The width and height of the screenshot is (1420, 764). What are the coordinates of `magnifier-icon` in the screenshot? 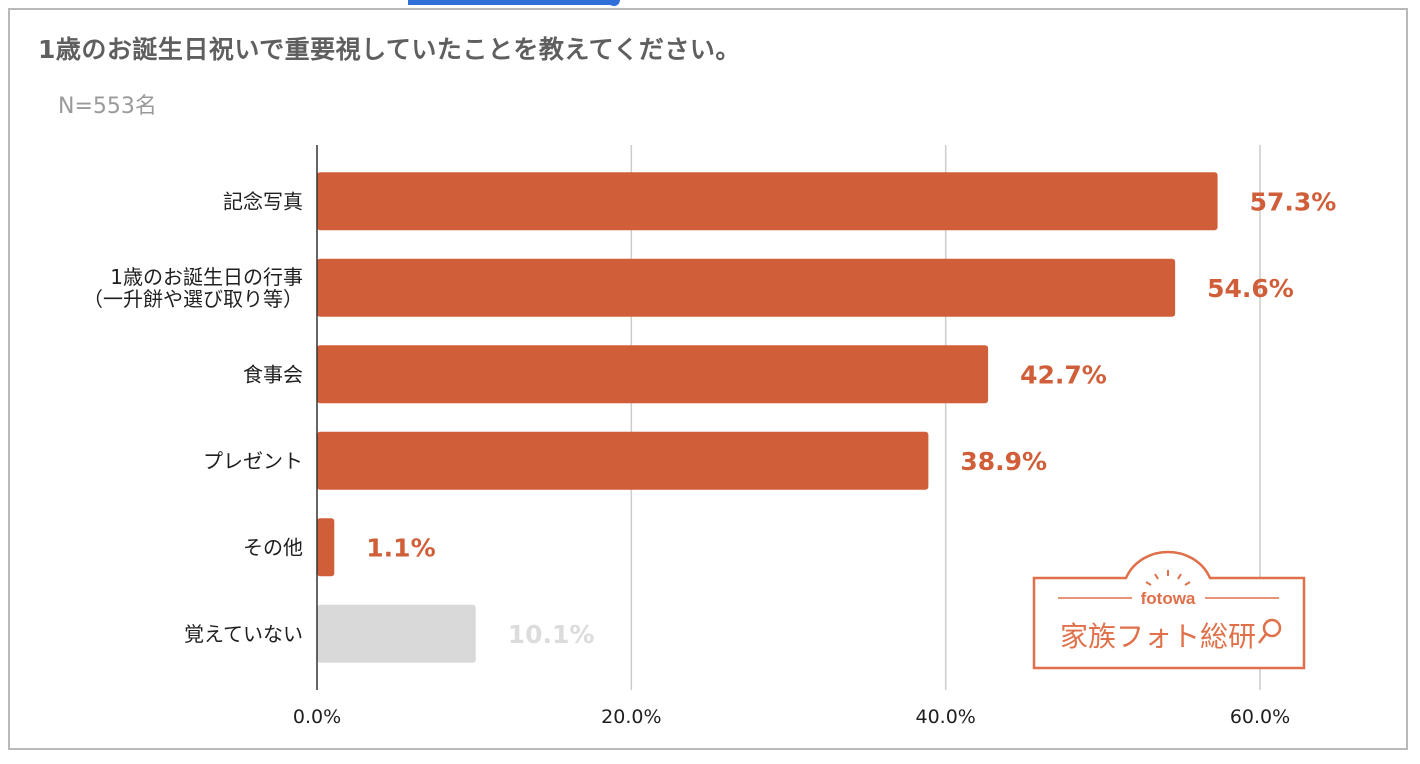 It's located at (1270, 631).